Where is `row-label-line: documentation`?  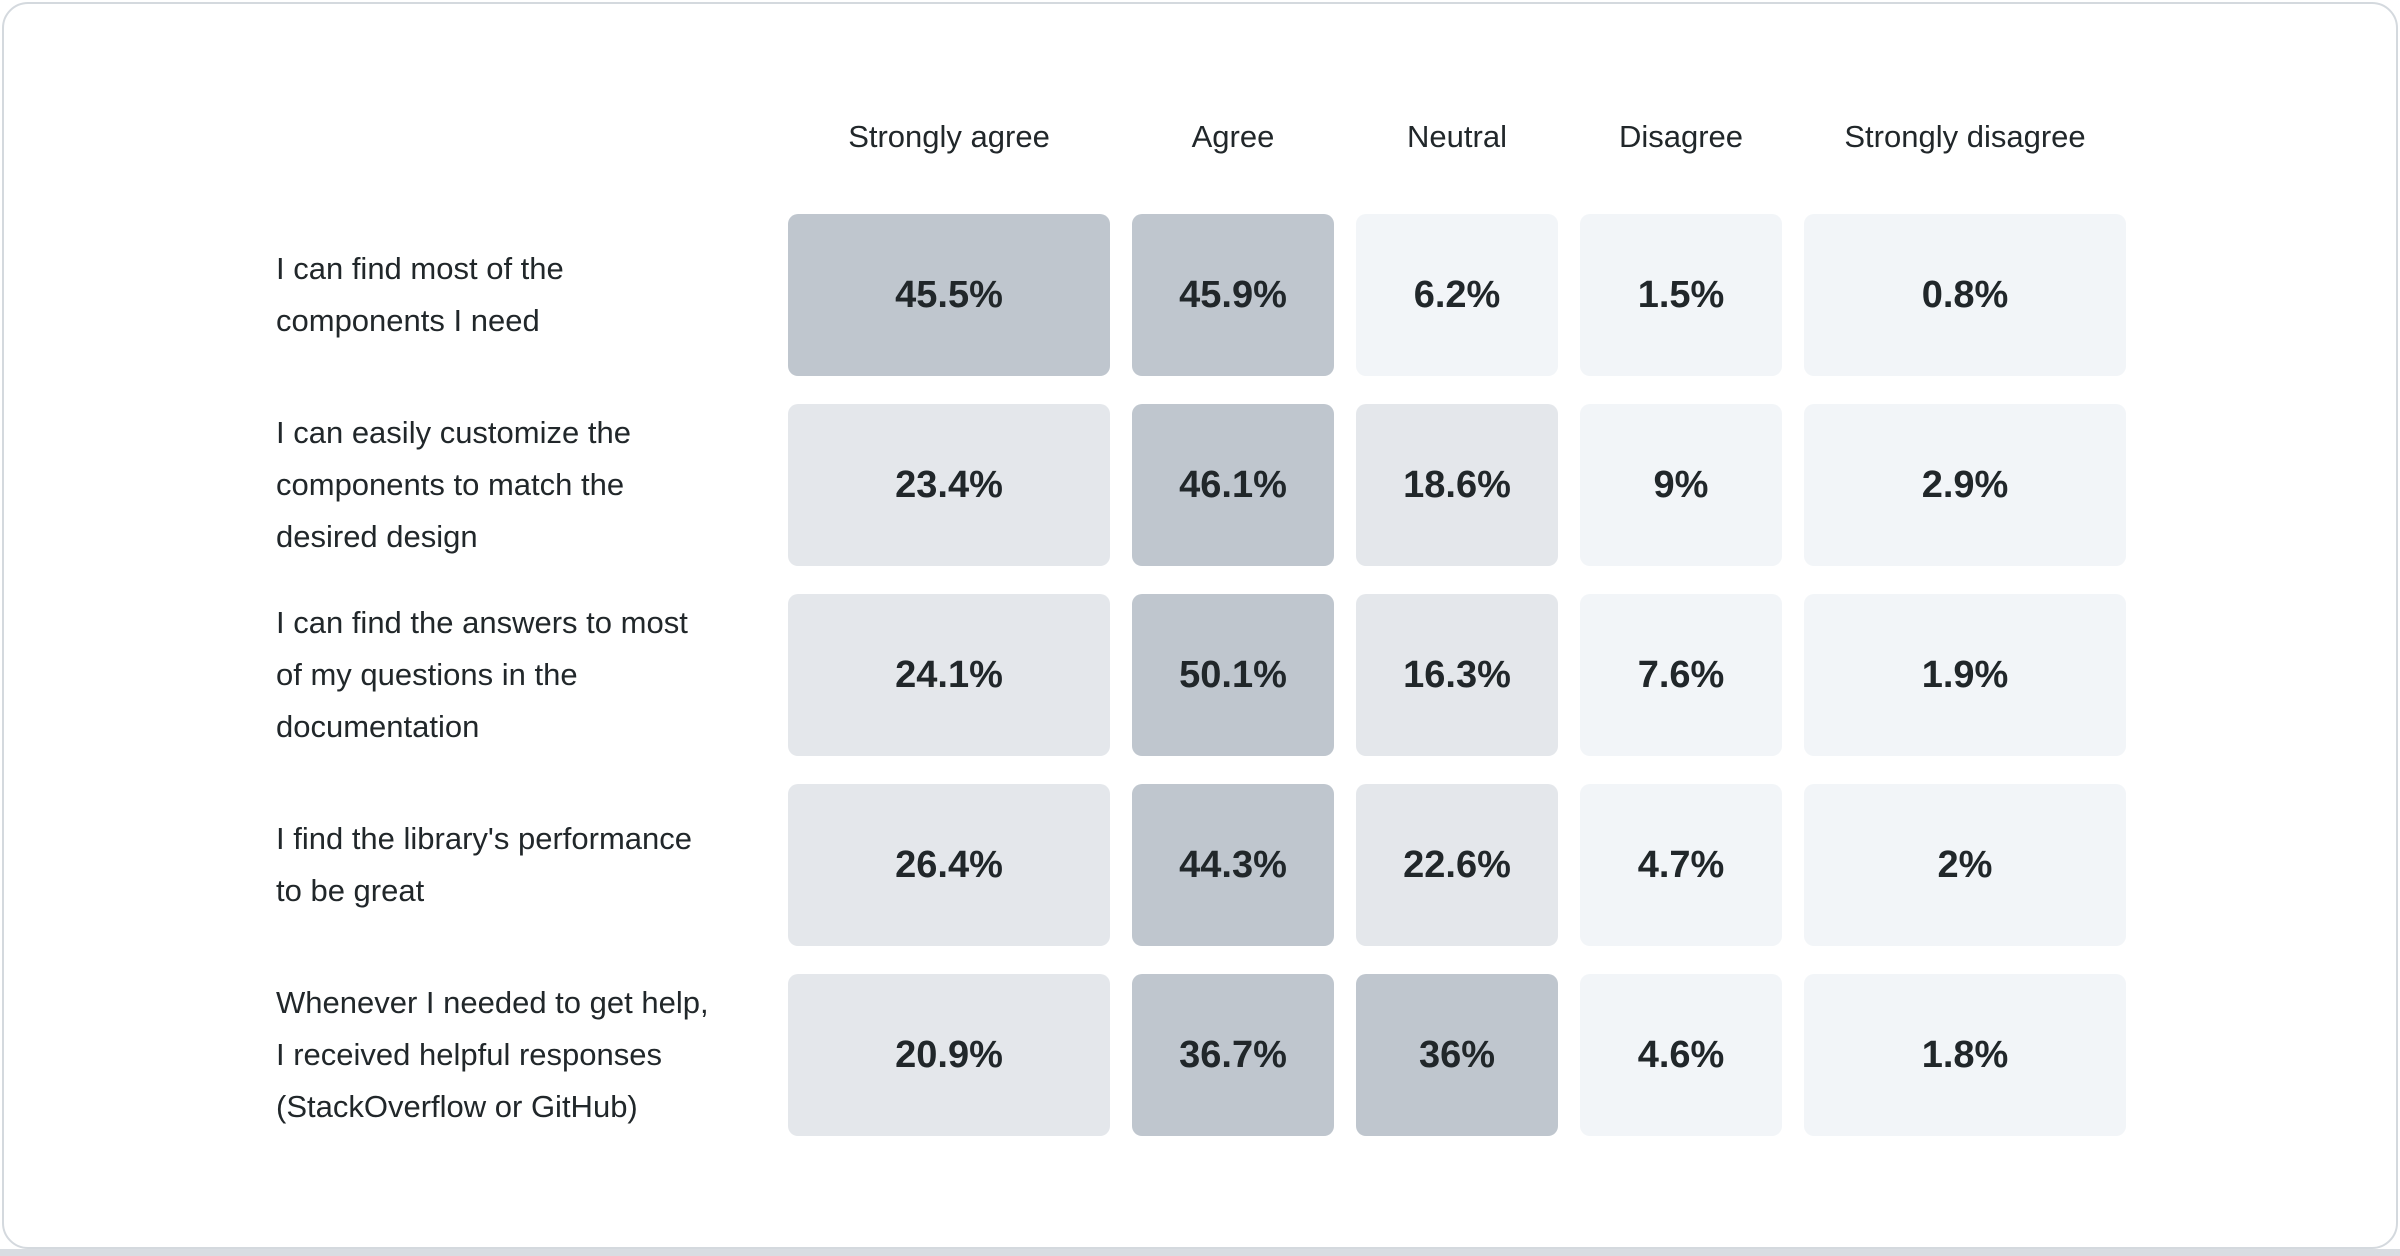
row-label-line: documentation is located at coordinates (378, 726).